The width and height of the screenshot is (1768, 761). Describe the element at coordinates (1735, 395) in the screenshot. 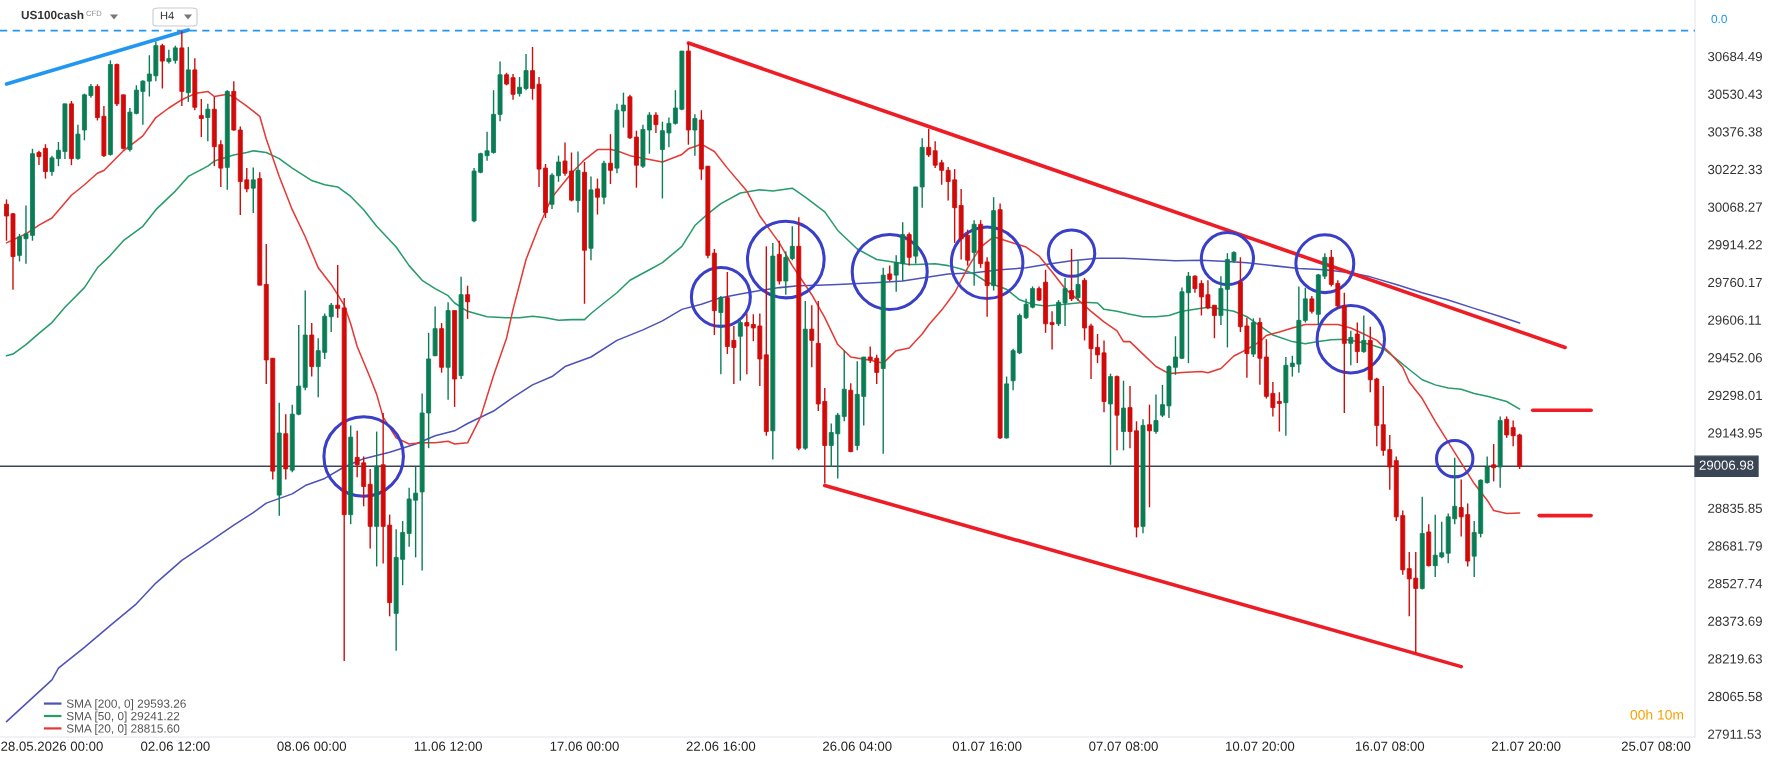

I see `y-tick-label: 29298.01` at that location.